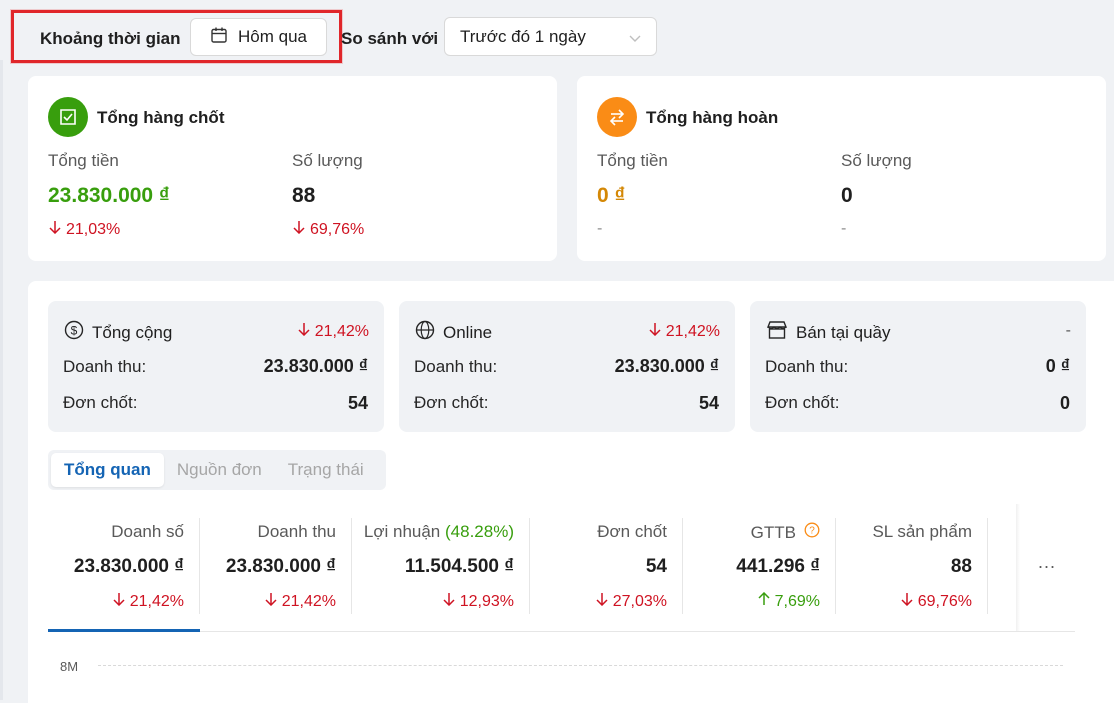  What do you see at coordinates (600, 228) in the screenshot?
I see `returned-amount-delta: -` at bounding box center [600, 228].